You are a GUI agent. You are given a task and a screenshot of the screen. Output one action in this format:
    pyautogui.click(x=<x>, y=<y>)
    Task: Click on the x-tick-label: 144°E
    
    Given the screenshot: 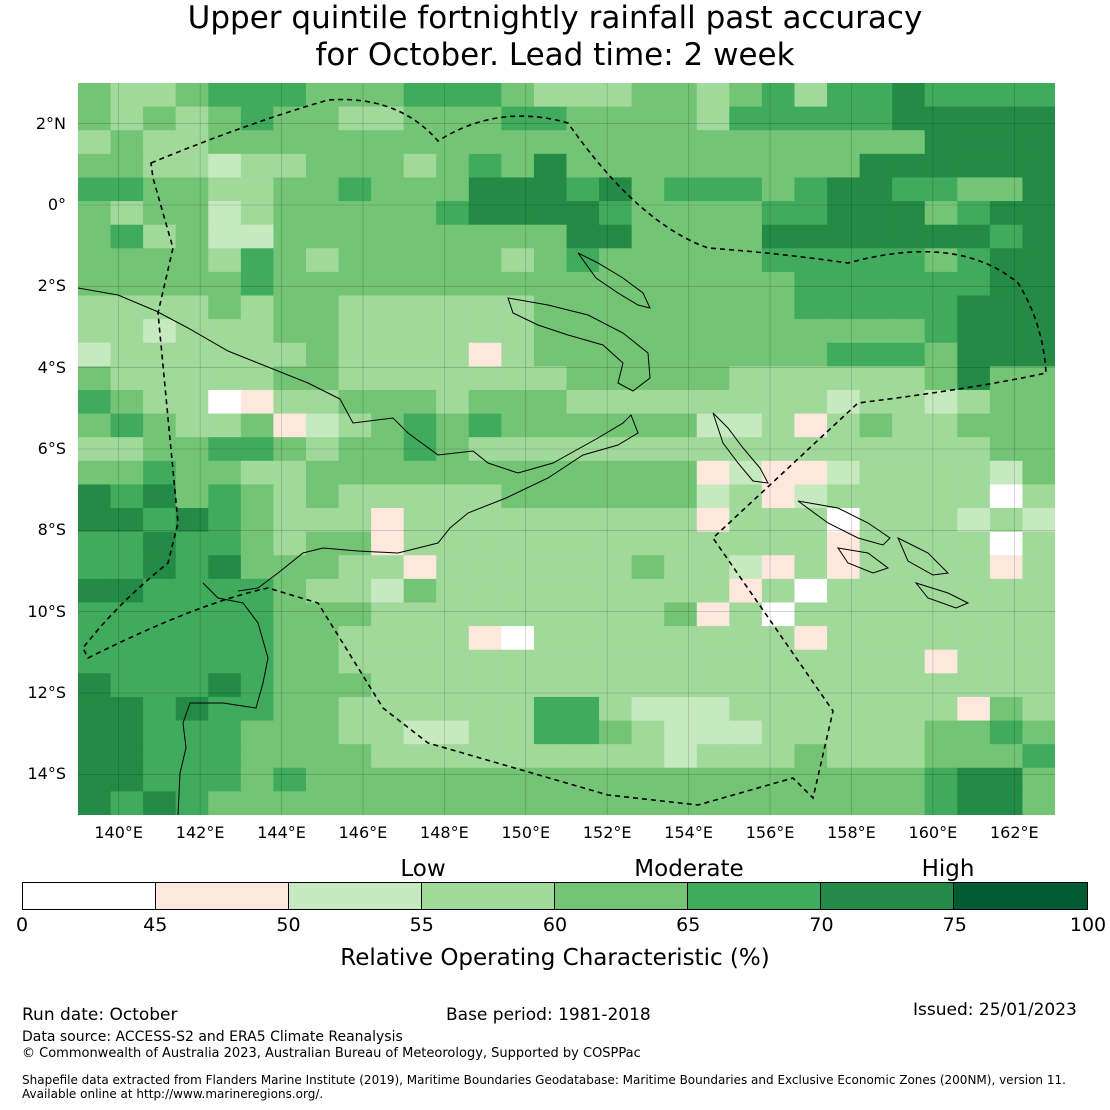 What is the action you would take?
    pyautogui.click(x=281, y=832)
    